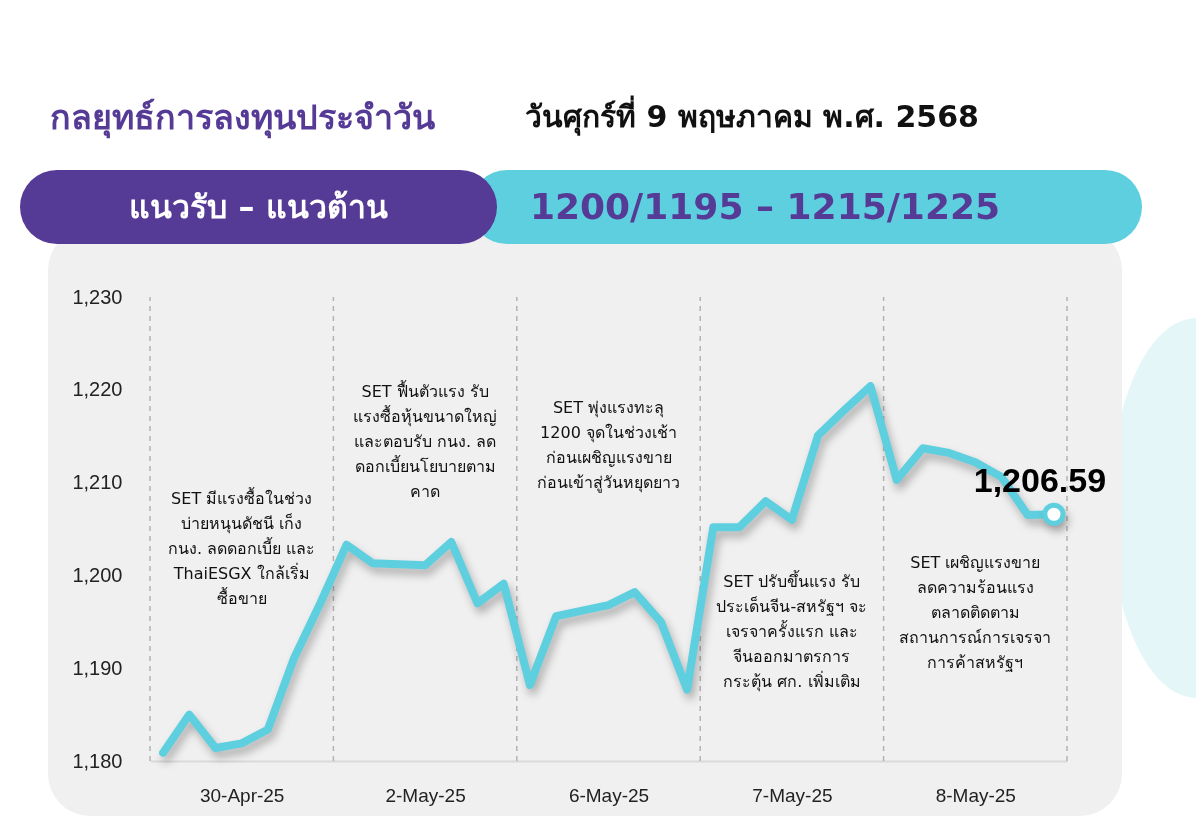  I want to click on x-tick-label: 2-May-25, so click(425, 795).